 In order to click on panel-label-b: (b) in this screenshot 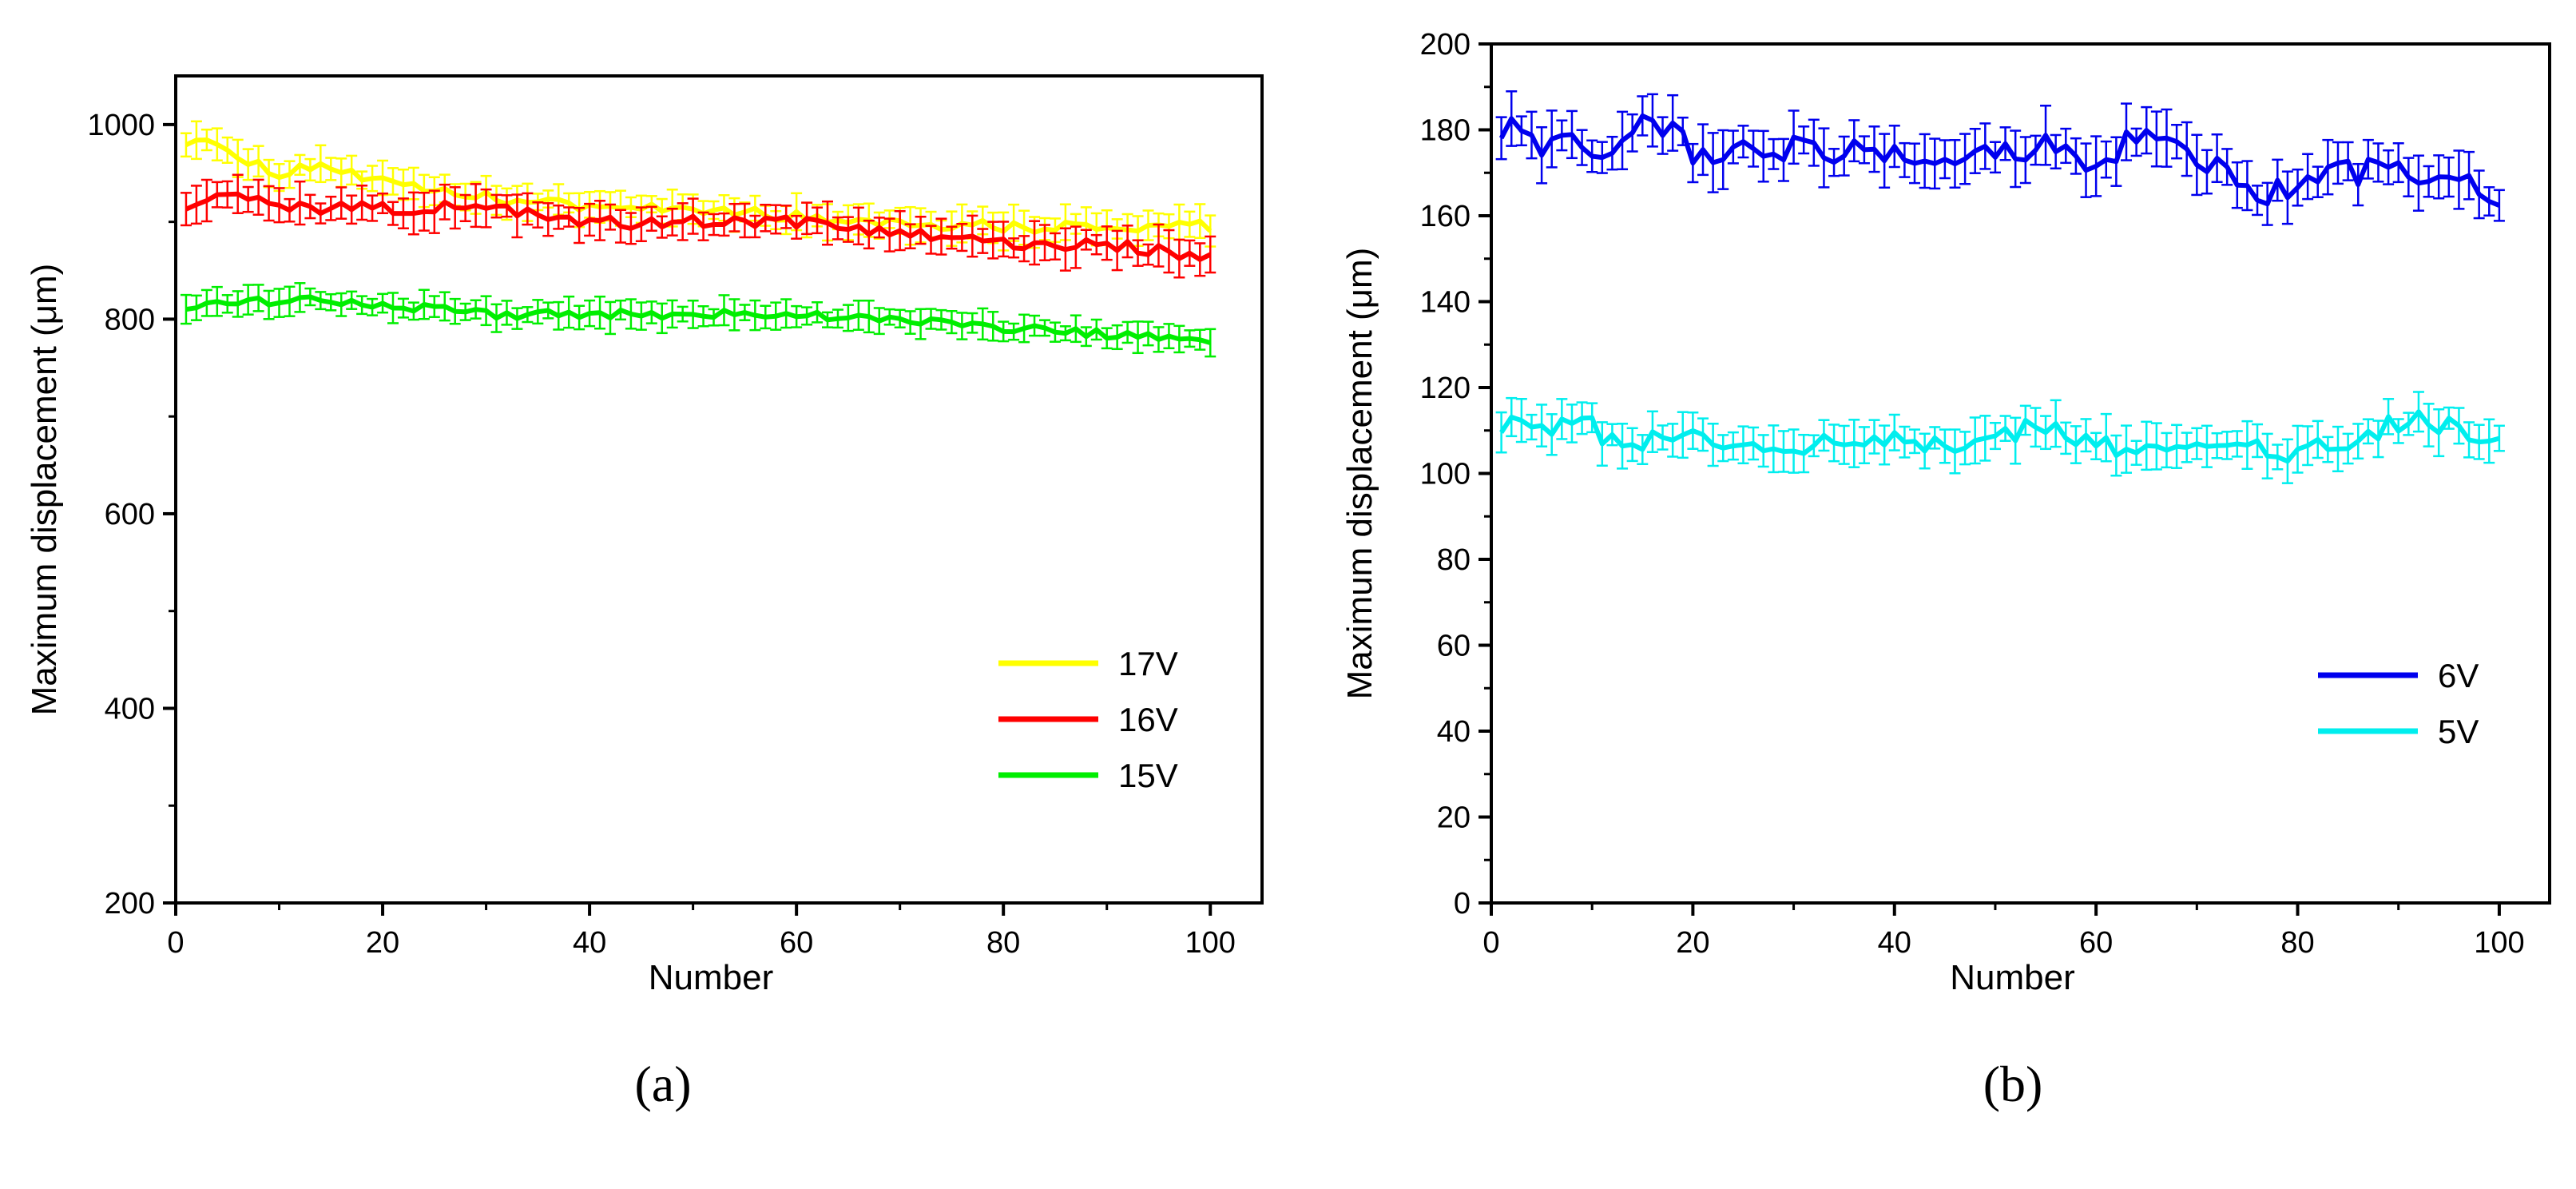, I will do `click(2013, 1084)`.